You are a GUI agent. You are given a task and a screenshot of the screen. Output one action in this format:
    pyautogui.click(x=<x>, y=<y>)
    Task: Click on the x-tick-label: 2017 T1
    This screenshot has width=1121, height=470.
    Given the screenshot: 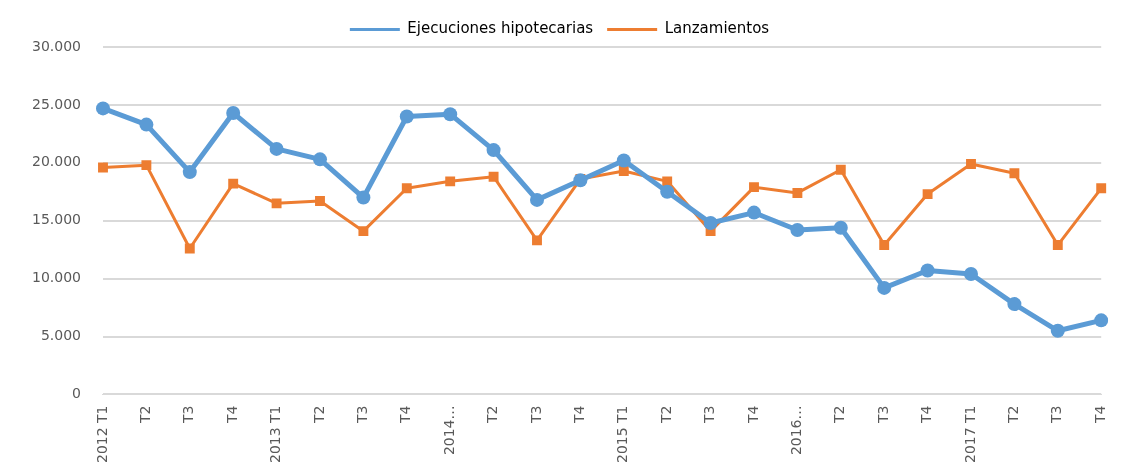 What is the action you would take?
    pyautogui.click(x=969, y=434)
    